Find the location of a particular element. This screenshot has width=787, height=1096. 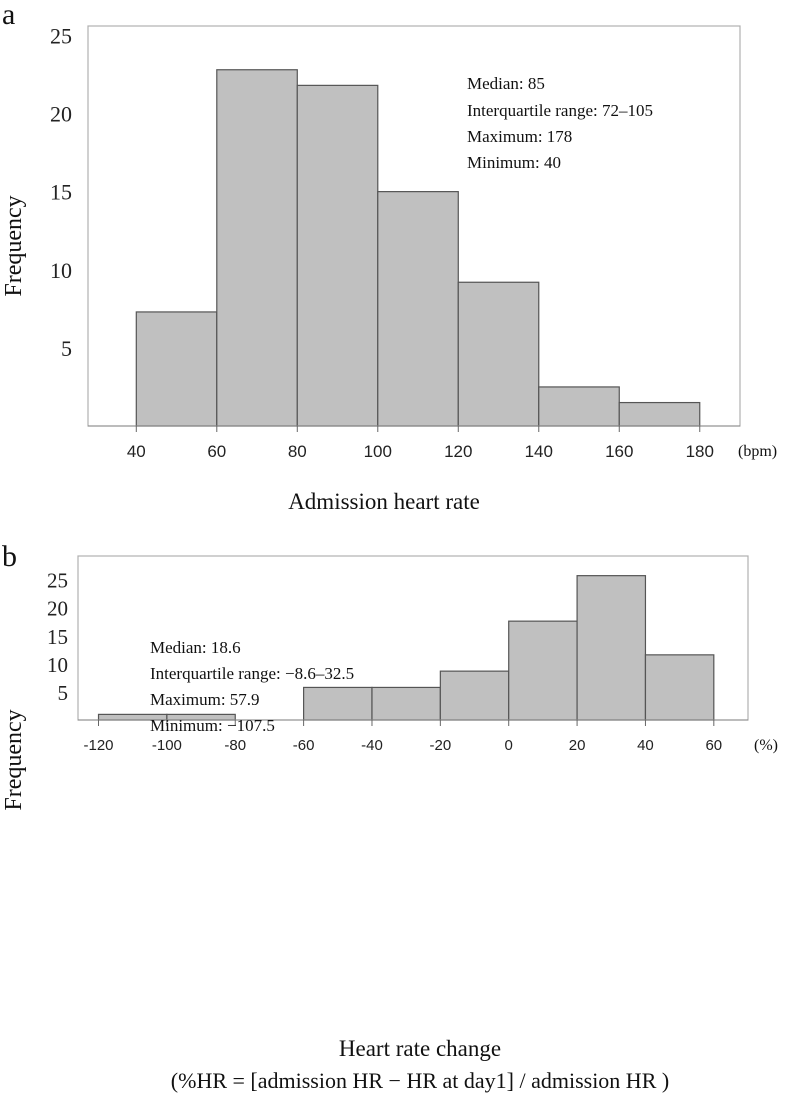

panel-a-x-axis-label: Admission heart rate is located at coordinates (384, 501).